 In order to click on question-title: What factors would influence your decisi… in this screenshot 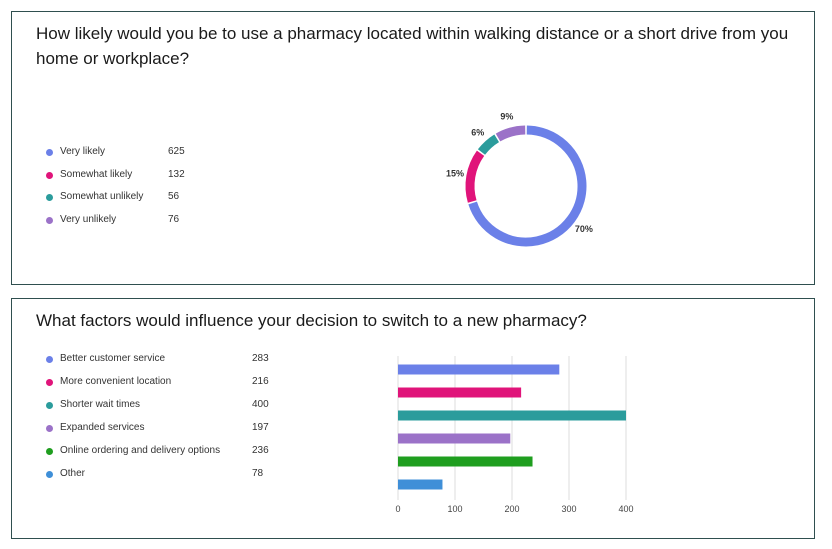, I will do `click(311, 320)`.